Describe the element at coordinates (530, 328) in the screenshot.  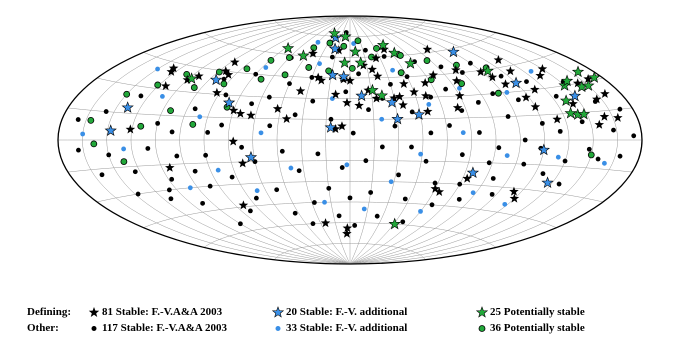
I see `legend-entry: 36 Potentially stable` at that location.